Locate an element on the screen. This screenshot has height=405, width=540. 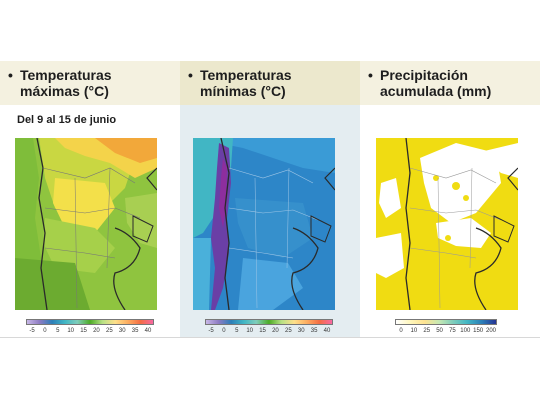
panel-title-line2: mínimas (°C) is located at coordinates (243, 91).